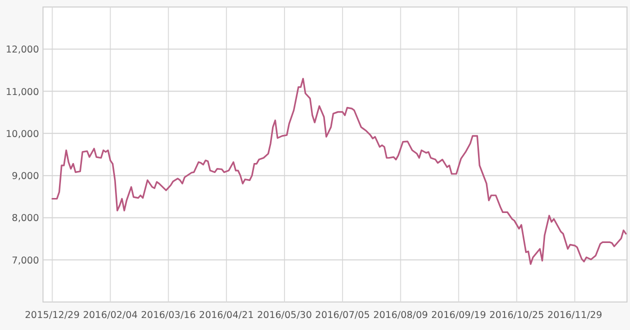 This screenshot has height=330, width=630. What do you see at coordinates (458, 315) in the screenshot?
I see `x-tick-label: 2016/09/19` at bounding box center [458, 315].